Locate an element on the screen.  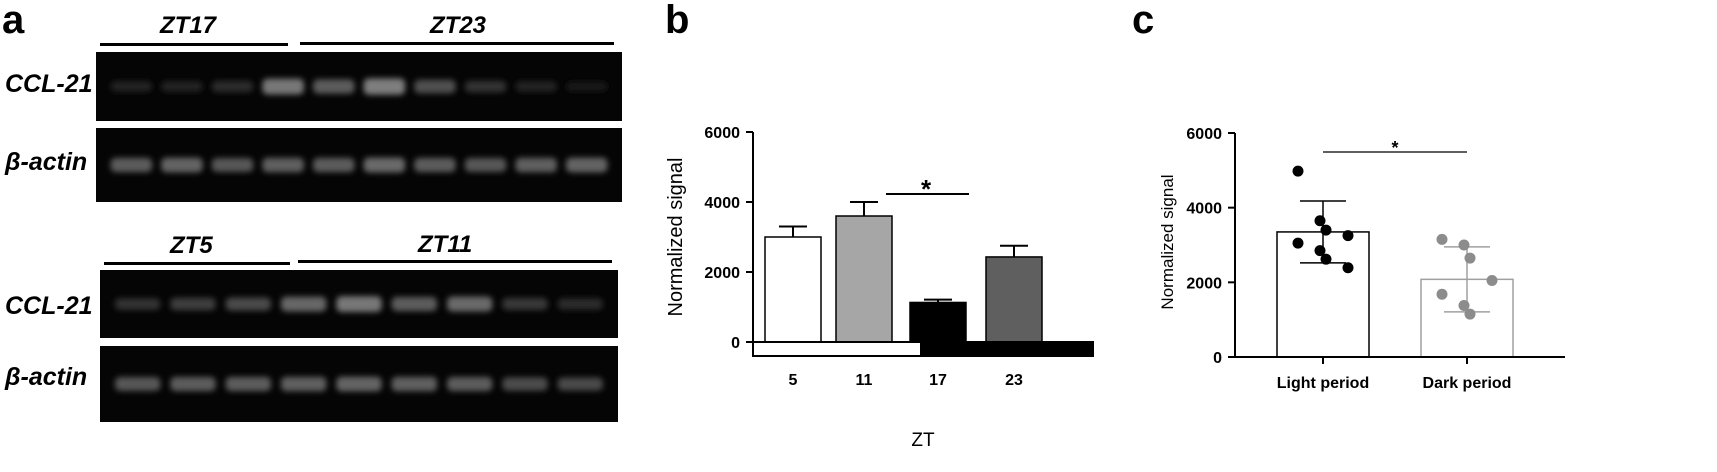
row-label-actin-bottom: β-actin is located at coordinates (46, 377).